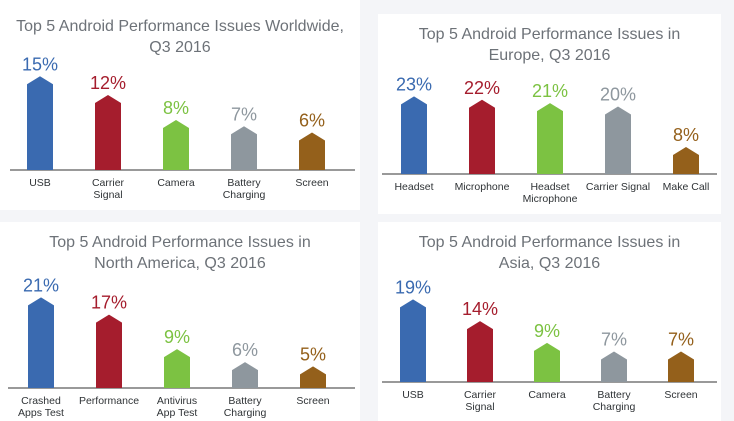 The width and height of the screenshot is (734, 421). I want to click on data-label: 5%, so click(313, 354).